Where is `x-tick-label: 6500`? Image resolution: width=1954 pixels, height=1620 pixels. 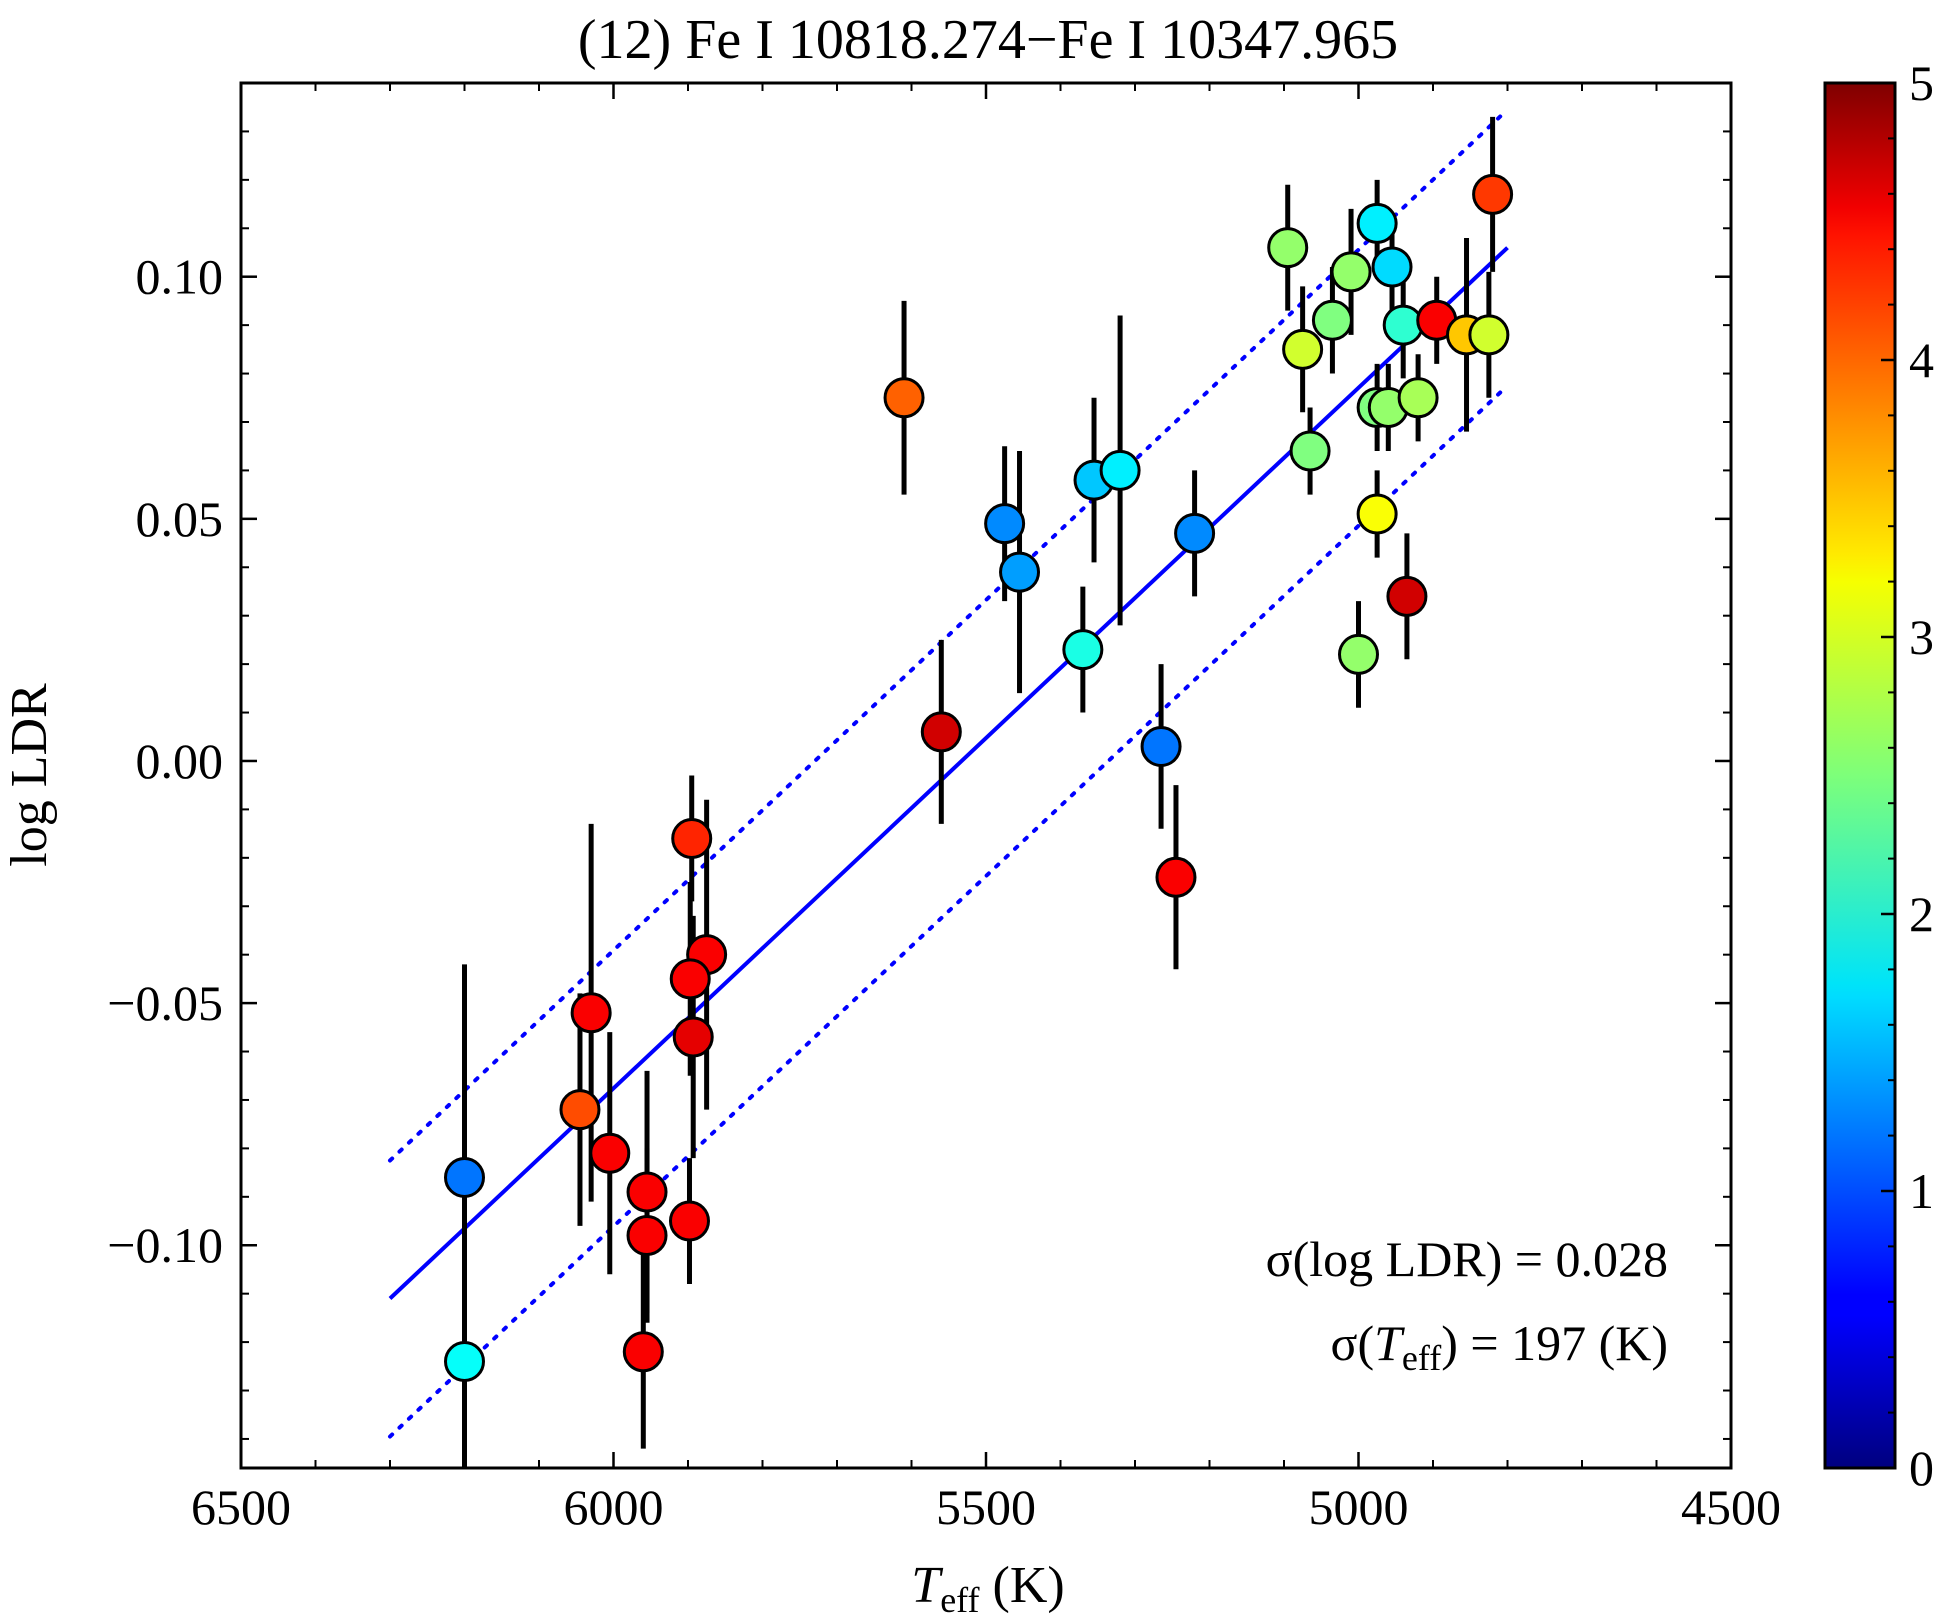 x-tick-label: 6500 is located at coordinates (241, 1507).